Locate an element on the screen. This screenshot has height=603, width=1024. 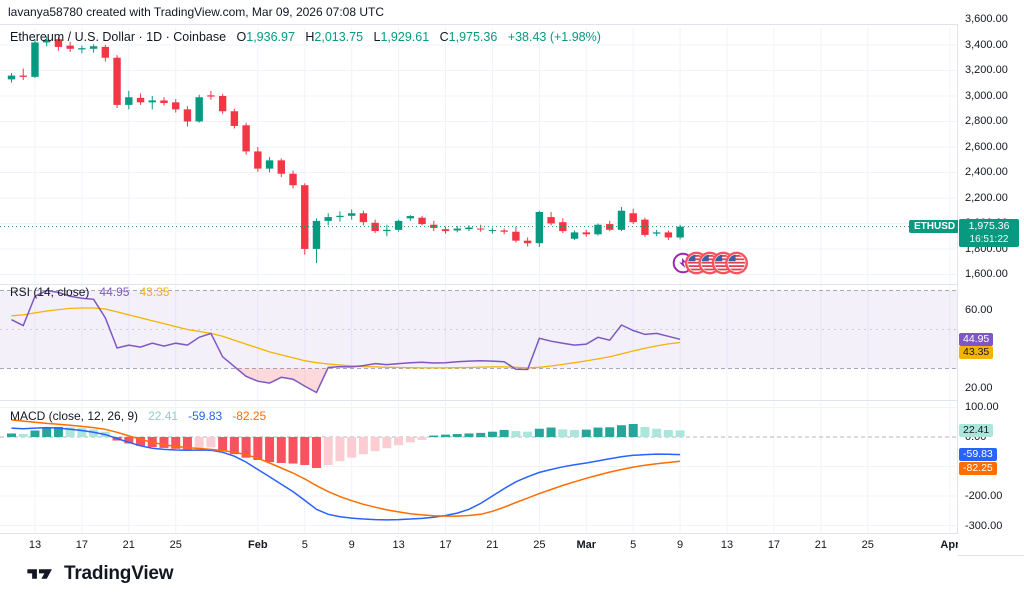
chart-top-border is located at coordinates (512, 24).